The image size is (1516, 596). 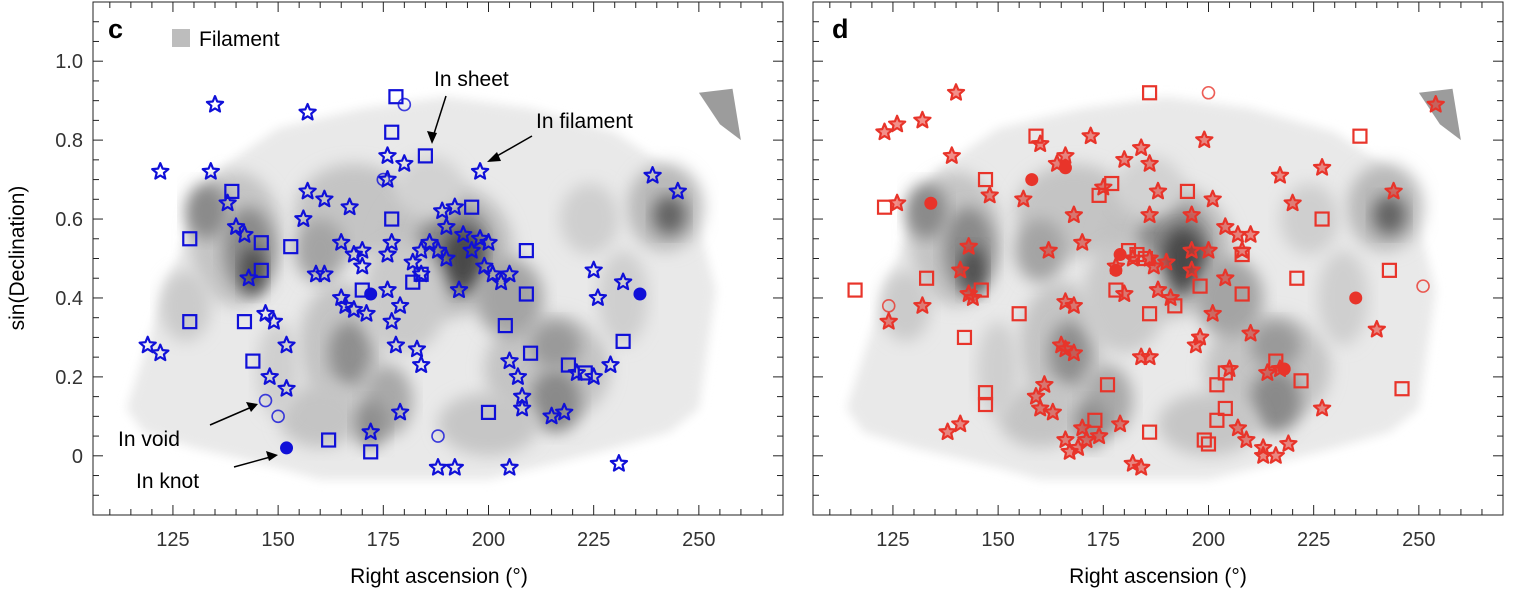 What do you see at coordinates (115, 29) in the screenshot?
I see `panel-label-c: c` at bounding box center [115, 29].